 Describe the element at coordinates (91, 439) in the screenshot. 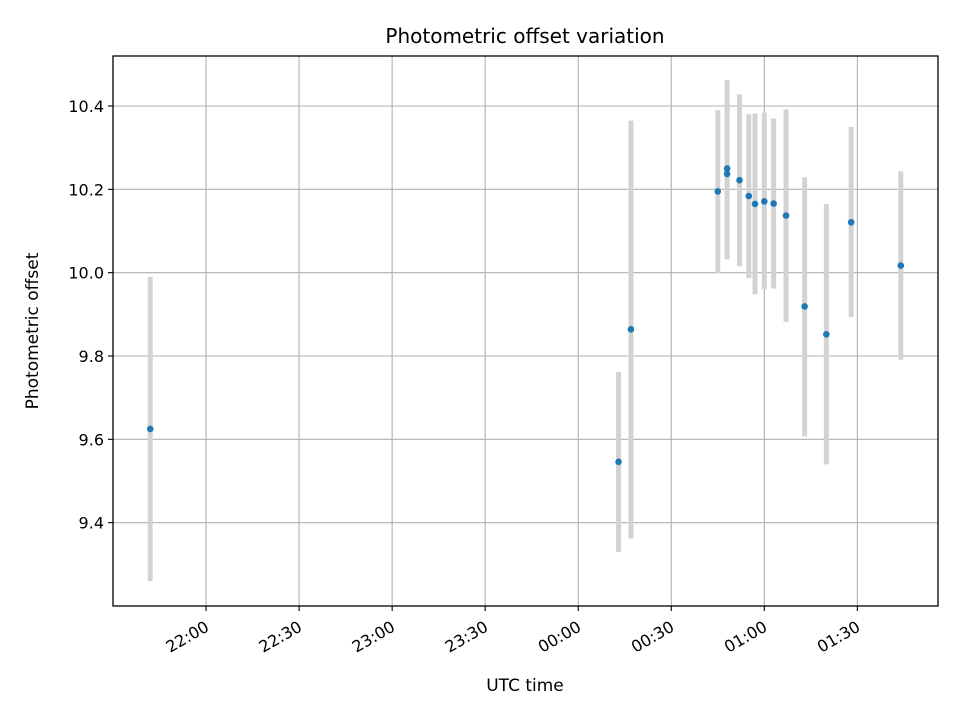

I see `y-tick-label: 9.6` at that location.